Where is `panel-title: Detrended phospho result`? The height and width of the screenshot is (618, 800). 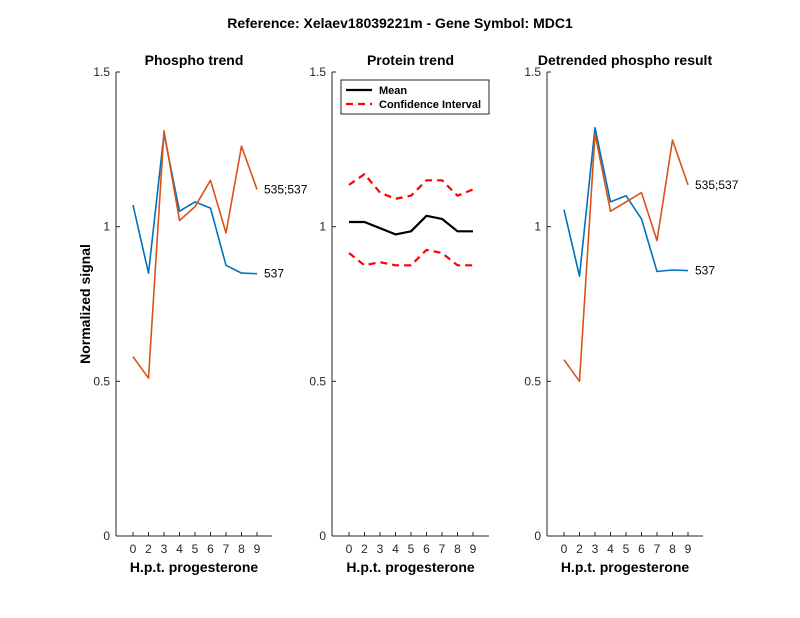 panel-title: Detrended phospho result is located at coordinates (625, 60).